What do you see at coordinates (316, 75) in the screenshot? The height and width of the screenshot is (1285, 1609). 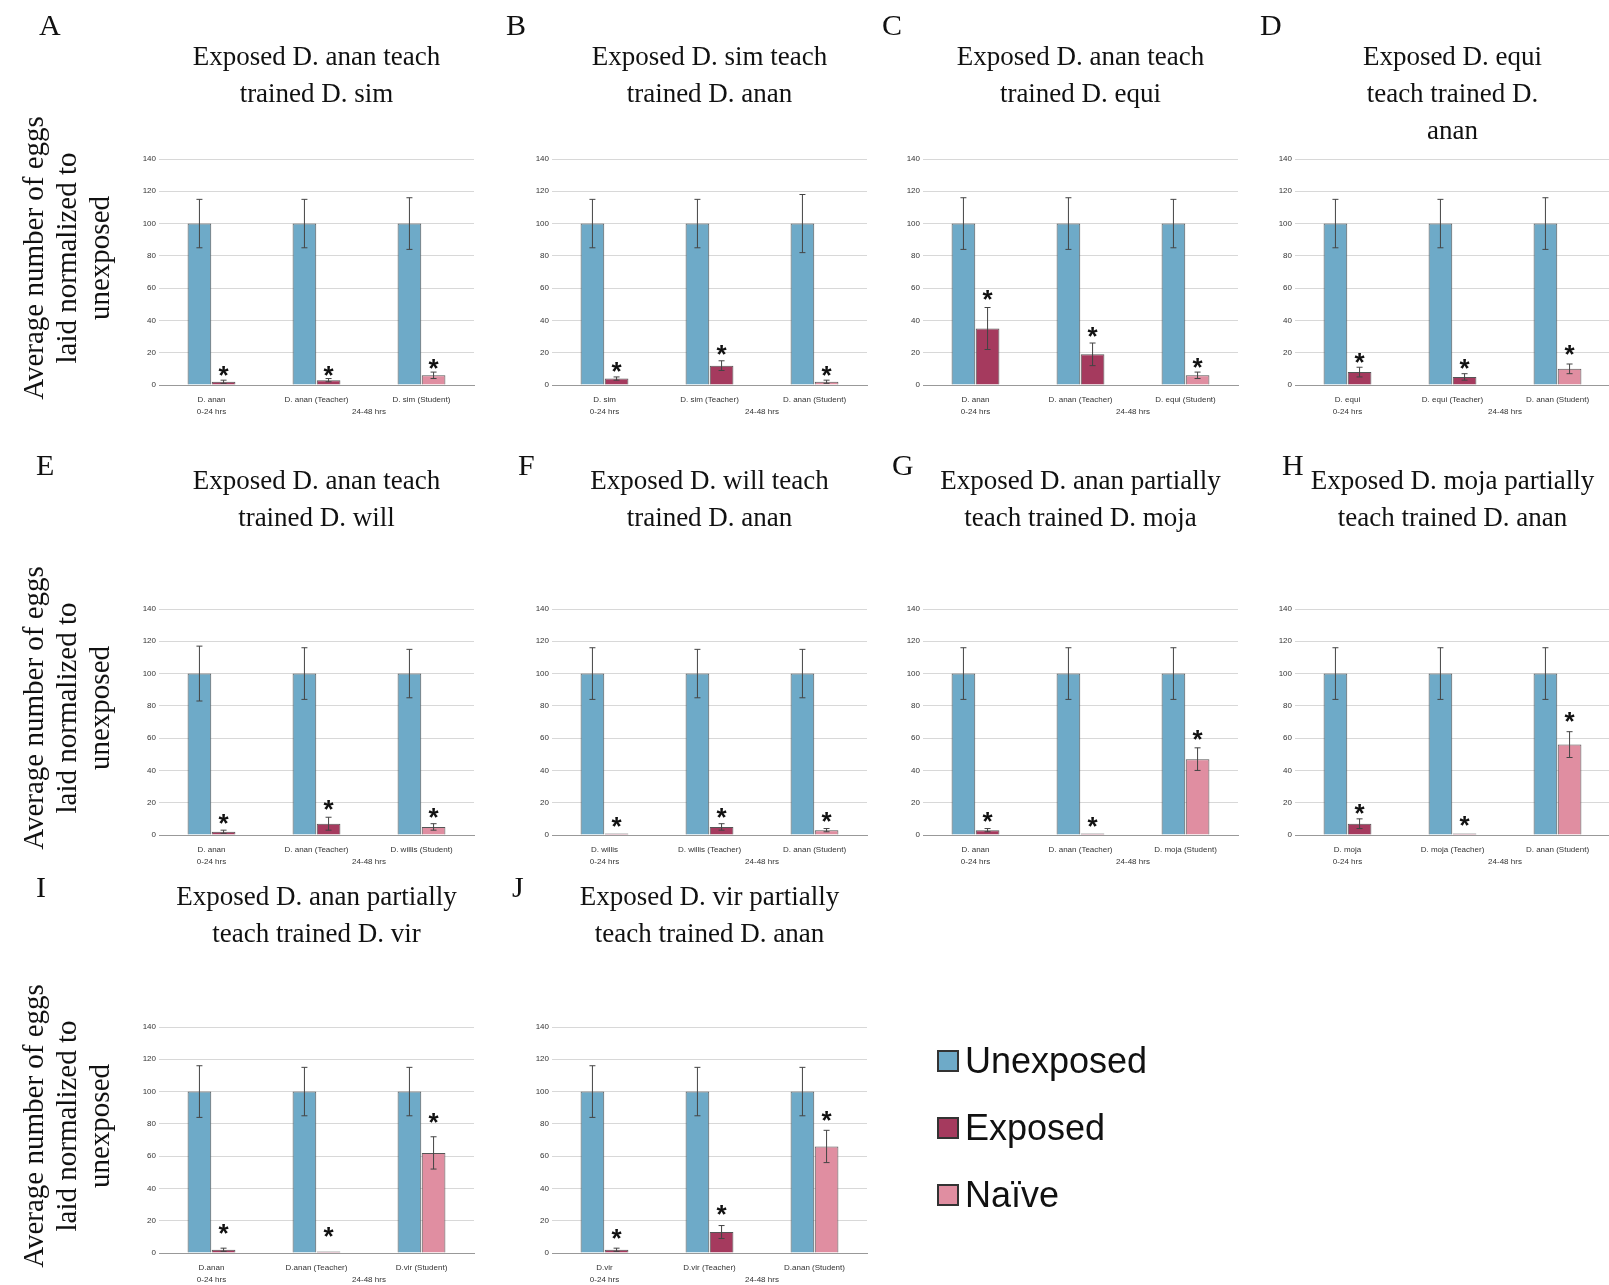 I see `chart-title: Exposed D. anan teach trained D. sim` at bounding box center [316, 75].